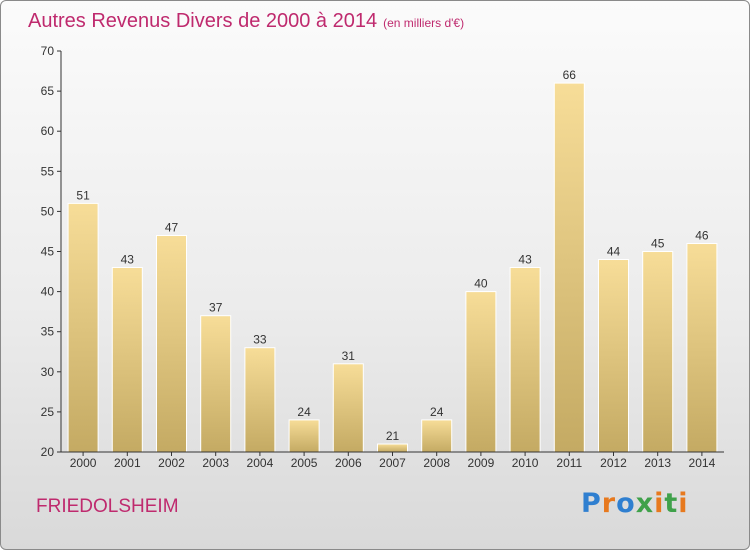  What do you see at coordinates (626, 503) in the screenshot?
I see `logo-letter: o` at bounding box center [626, 503].